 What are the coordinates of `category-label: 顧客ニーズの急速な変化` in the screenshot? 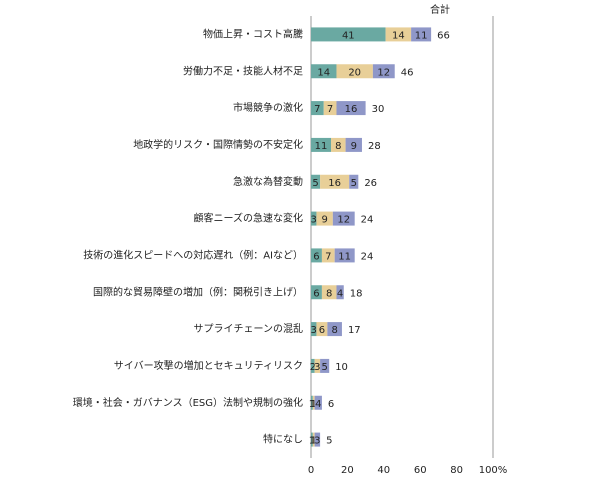 It's located at (249, 218).